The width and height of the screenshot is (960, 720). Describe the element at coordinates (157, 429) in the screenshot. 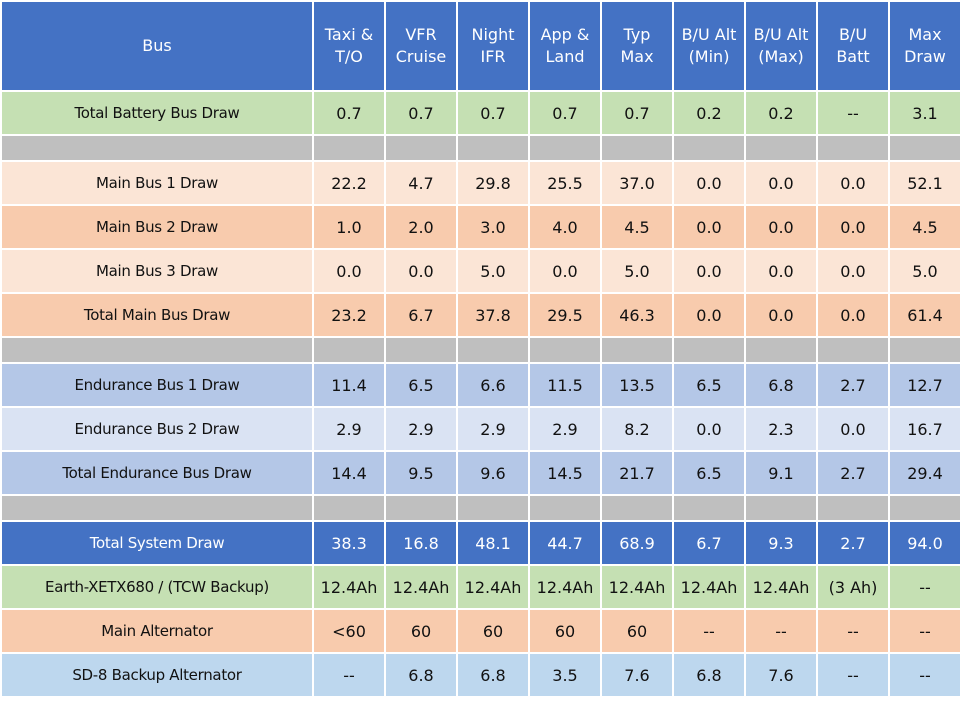

I see `row-label: Endurance Bus 2 Draw` at that location.